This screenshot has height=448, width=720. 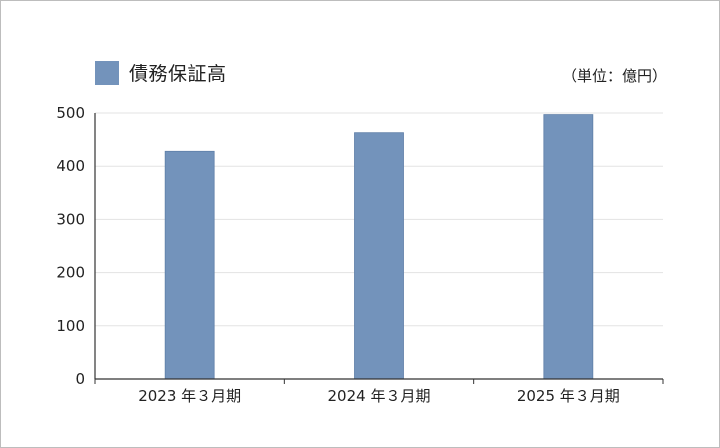 I want to click on legend-swatch, so click(x=107, y=72).